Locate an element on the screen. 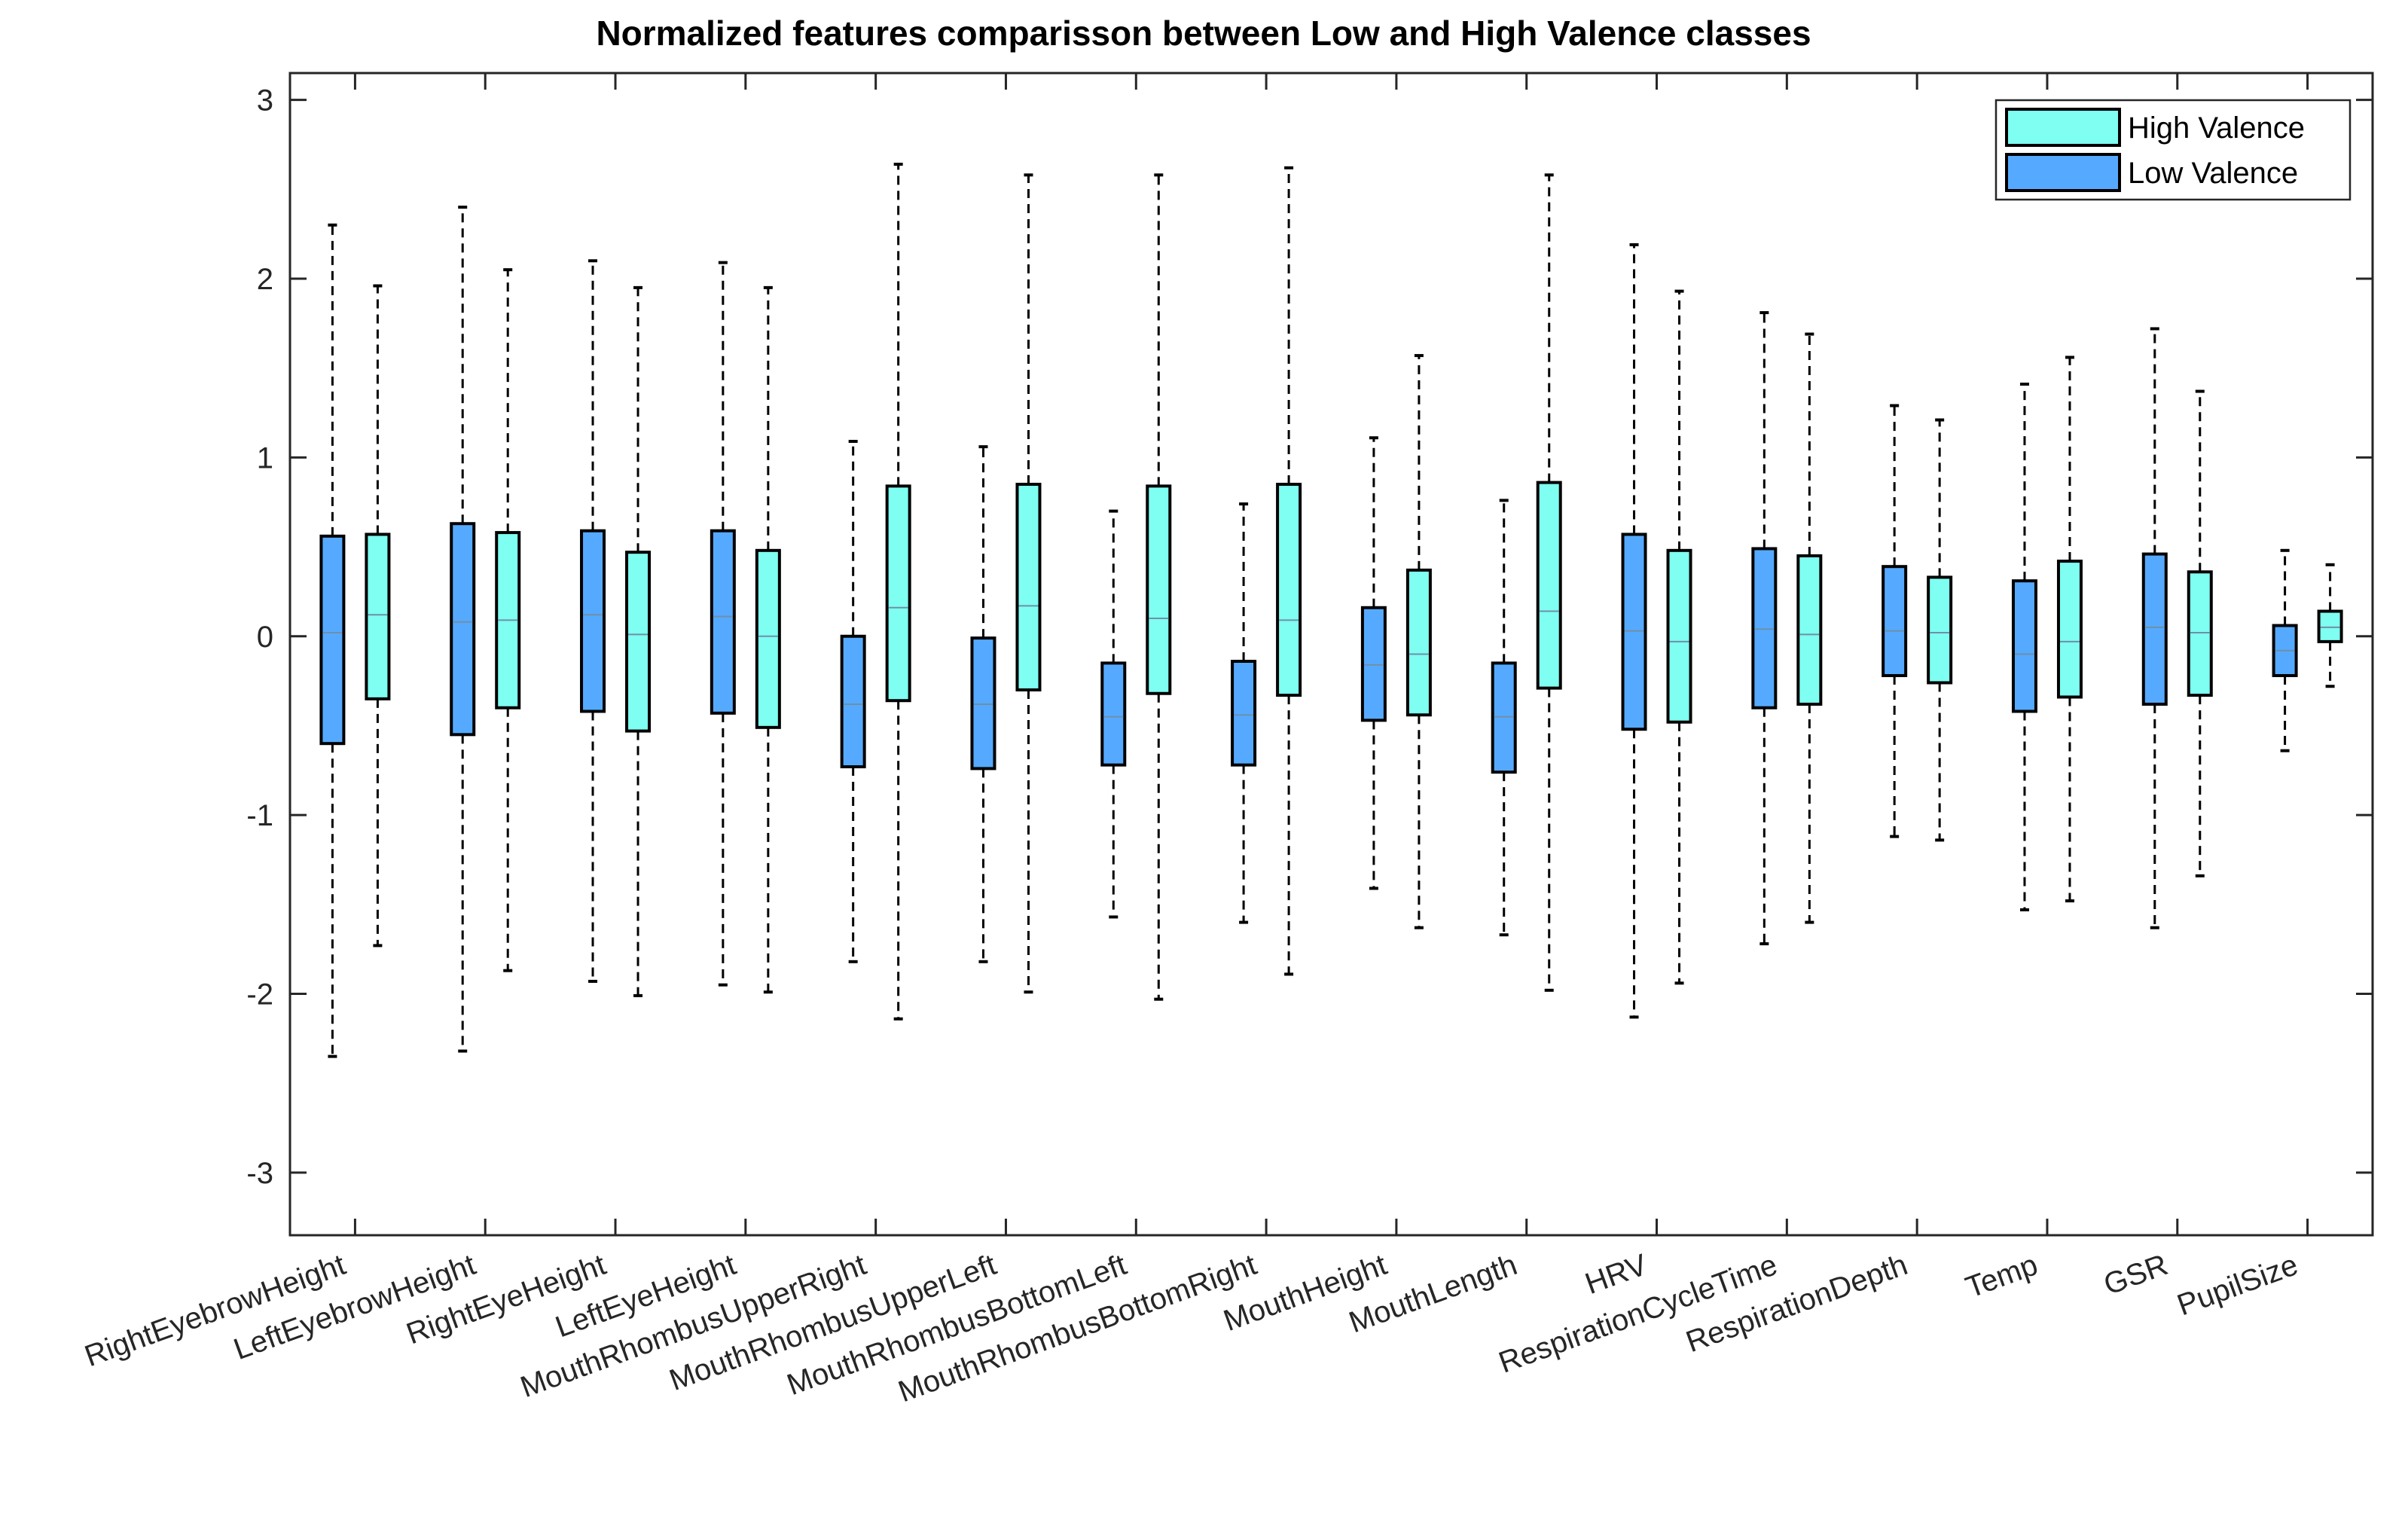 The image size is (2408, 1538). legend-swatch-high-valence is located at coordinates (2063, 127).